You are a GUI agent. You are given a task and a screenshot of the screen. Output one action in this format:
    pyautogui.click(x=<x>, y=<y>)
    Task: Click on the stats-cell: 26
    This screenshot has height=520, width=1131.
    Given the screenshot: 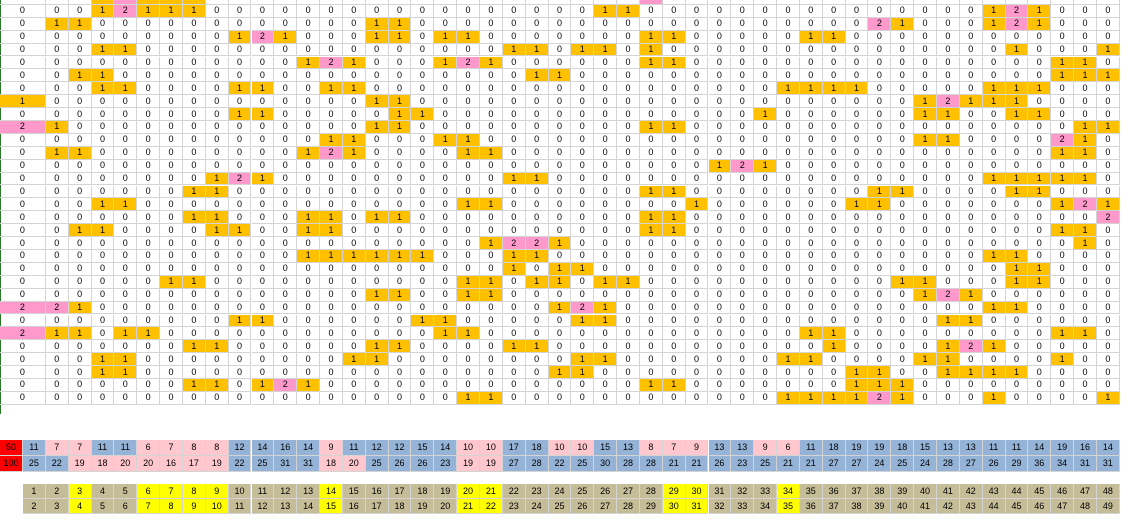 What is the action you would take?
    pyautogui.click(x=400, y=464)
    